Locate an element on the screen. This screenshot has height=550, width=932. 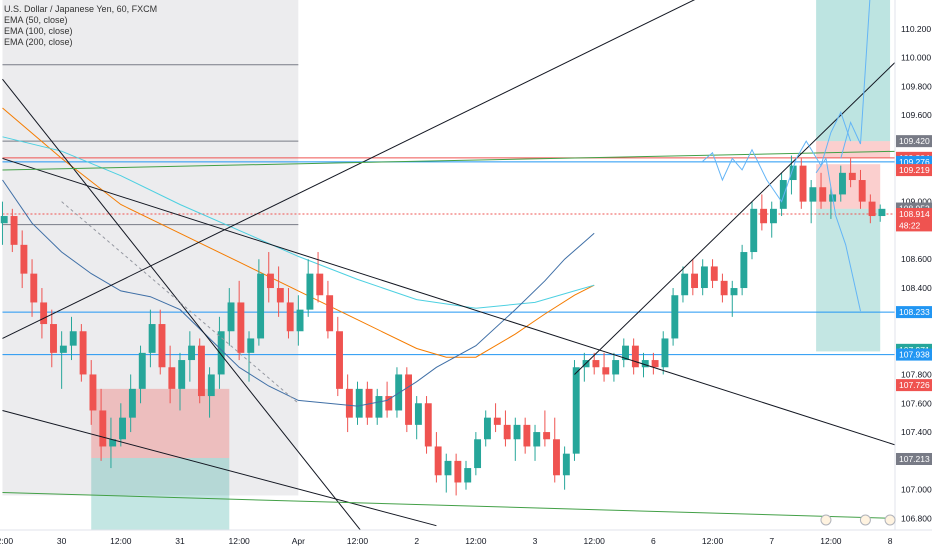
x-tick-label: 2 is located at coordinates (416, 541).